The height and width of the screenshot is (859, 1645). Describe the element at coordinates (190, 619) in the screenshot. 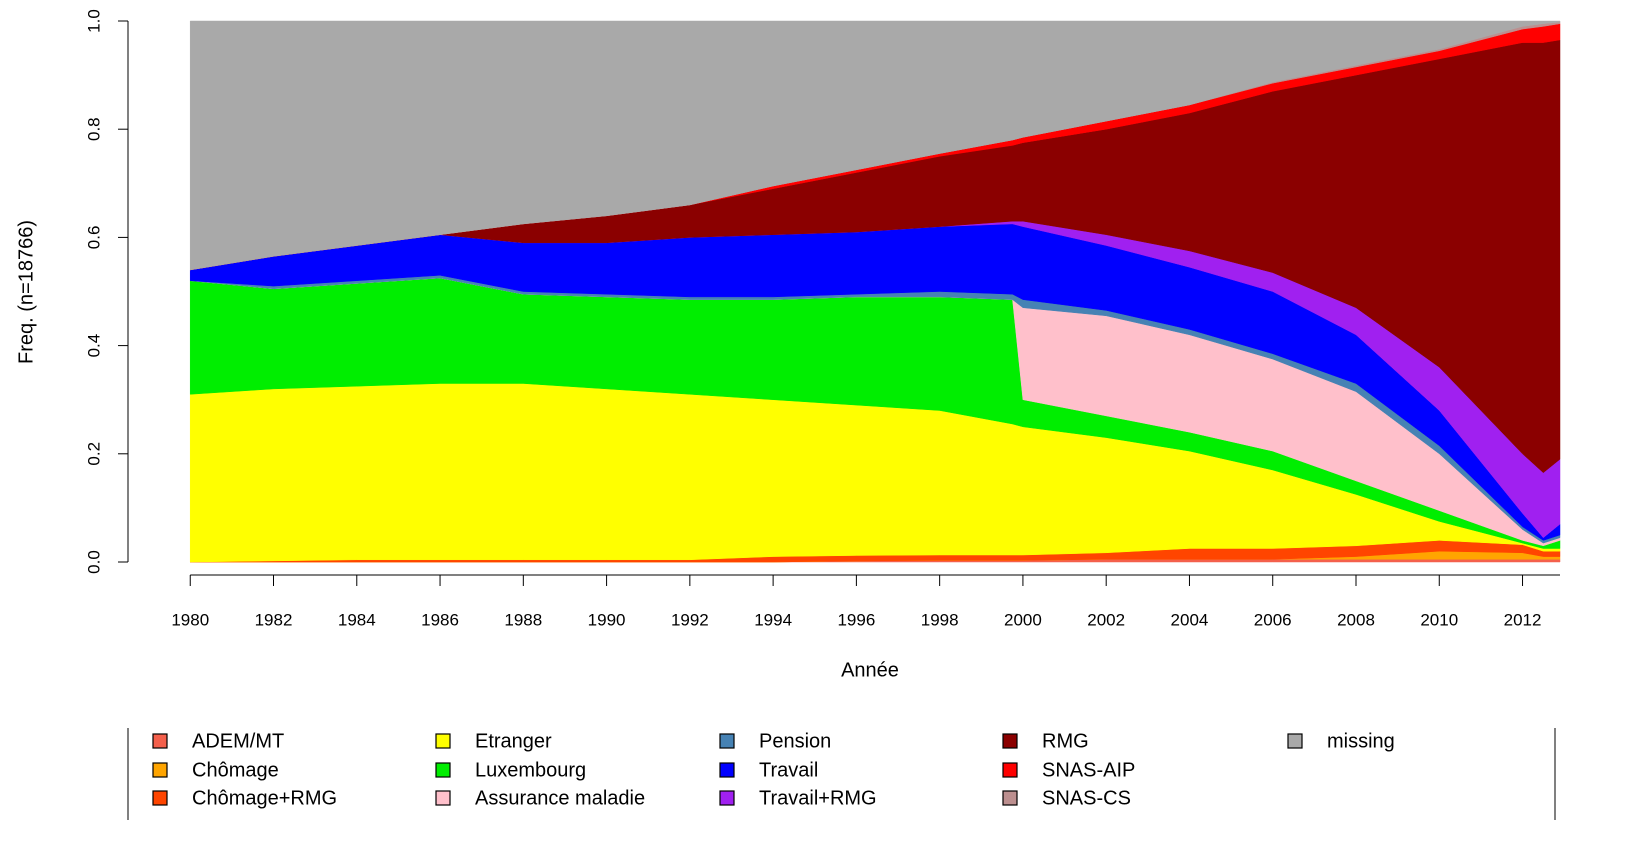

I see `x-tick-label: 1980` at that location.